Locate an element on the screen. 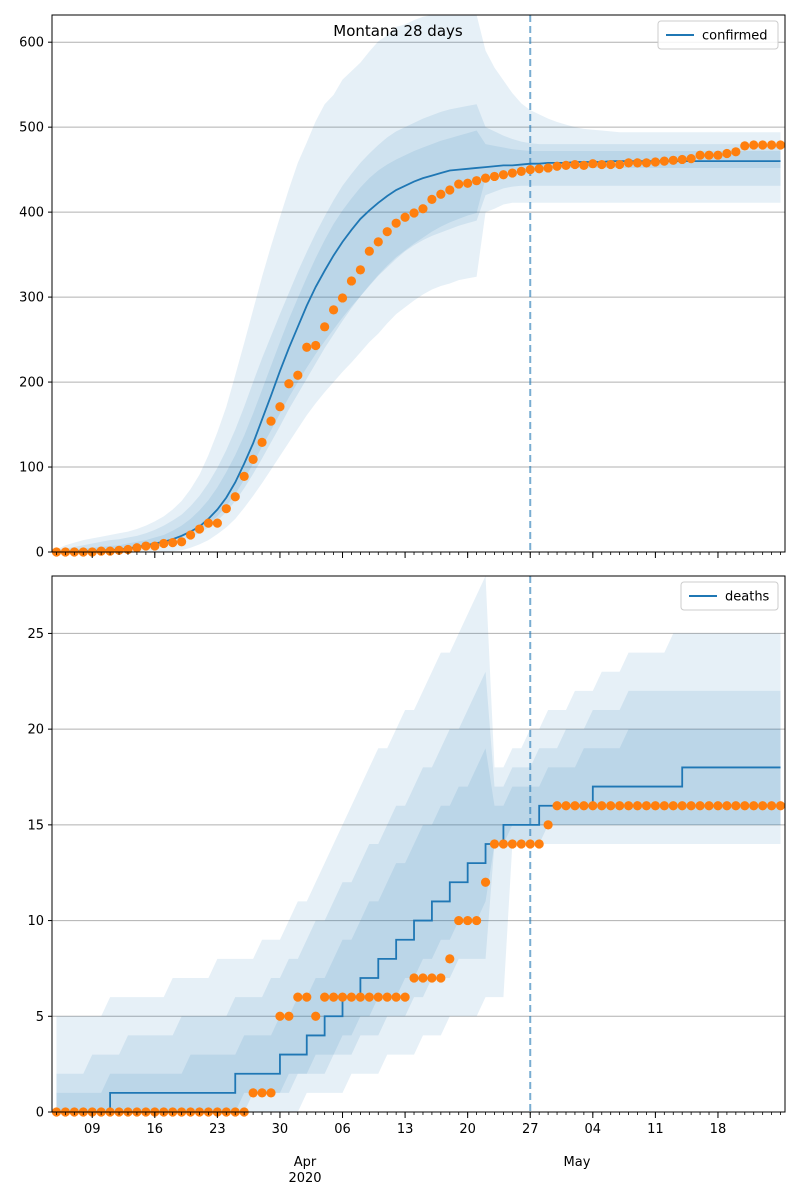 This screenshot has width=800, height=1200. legend: deaths is located at coordinates (729, 596).